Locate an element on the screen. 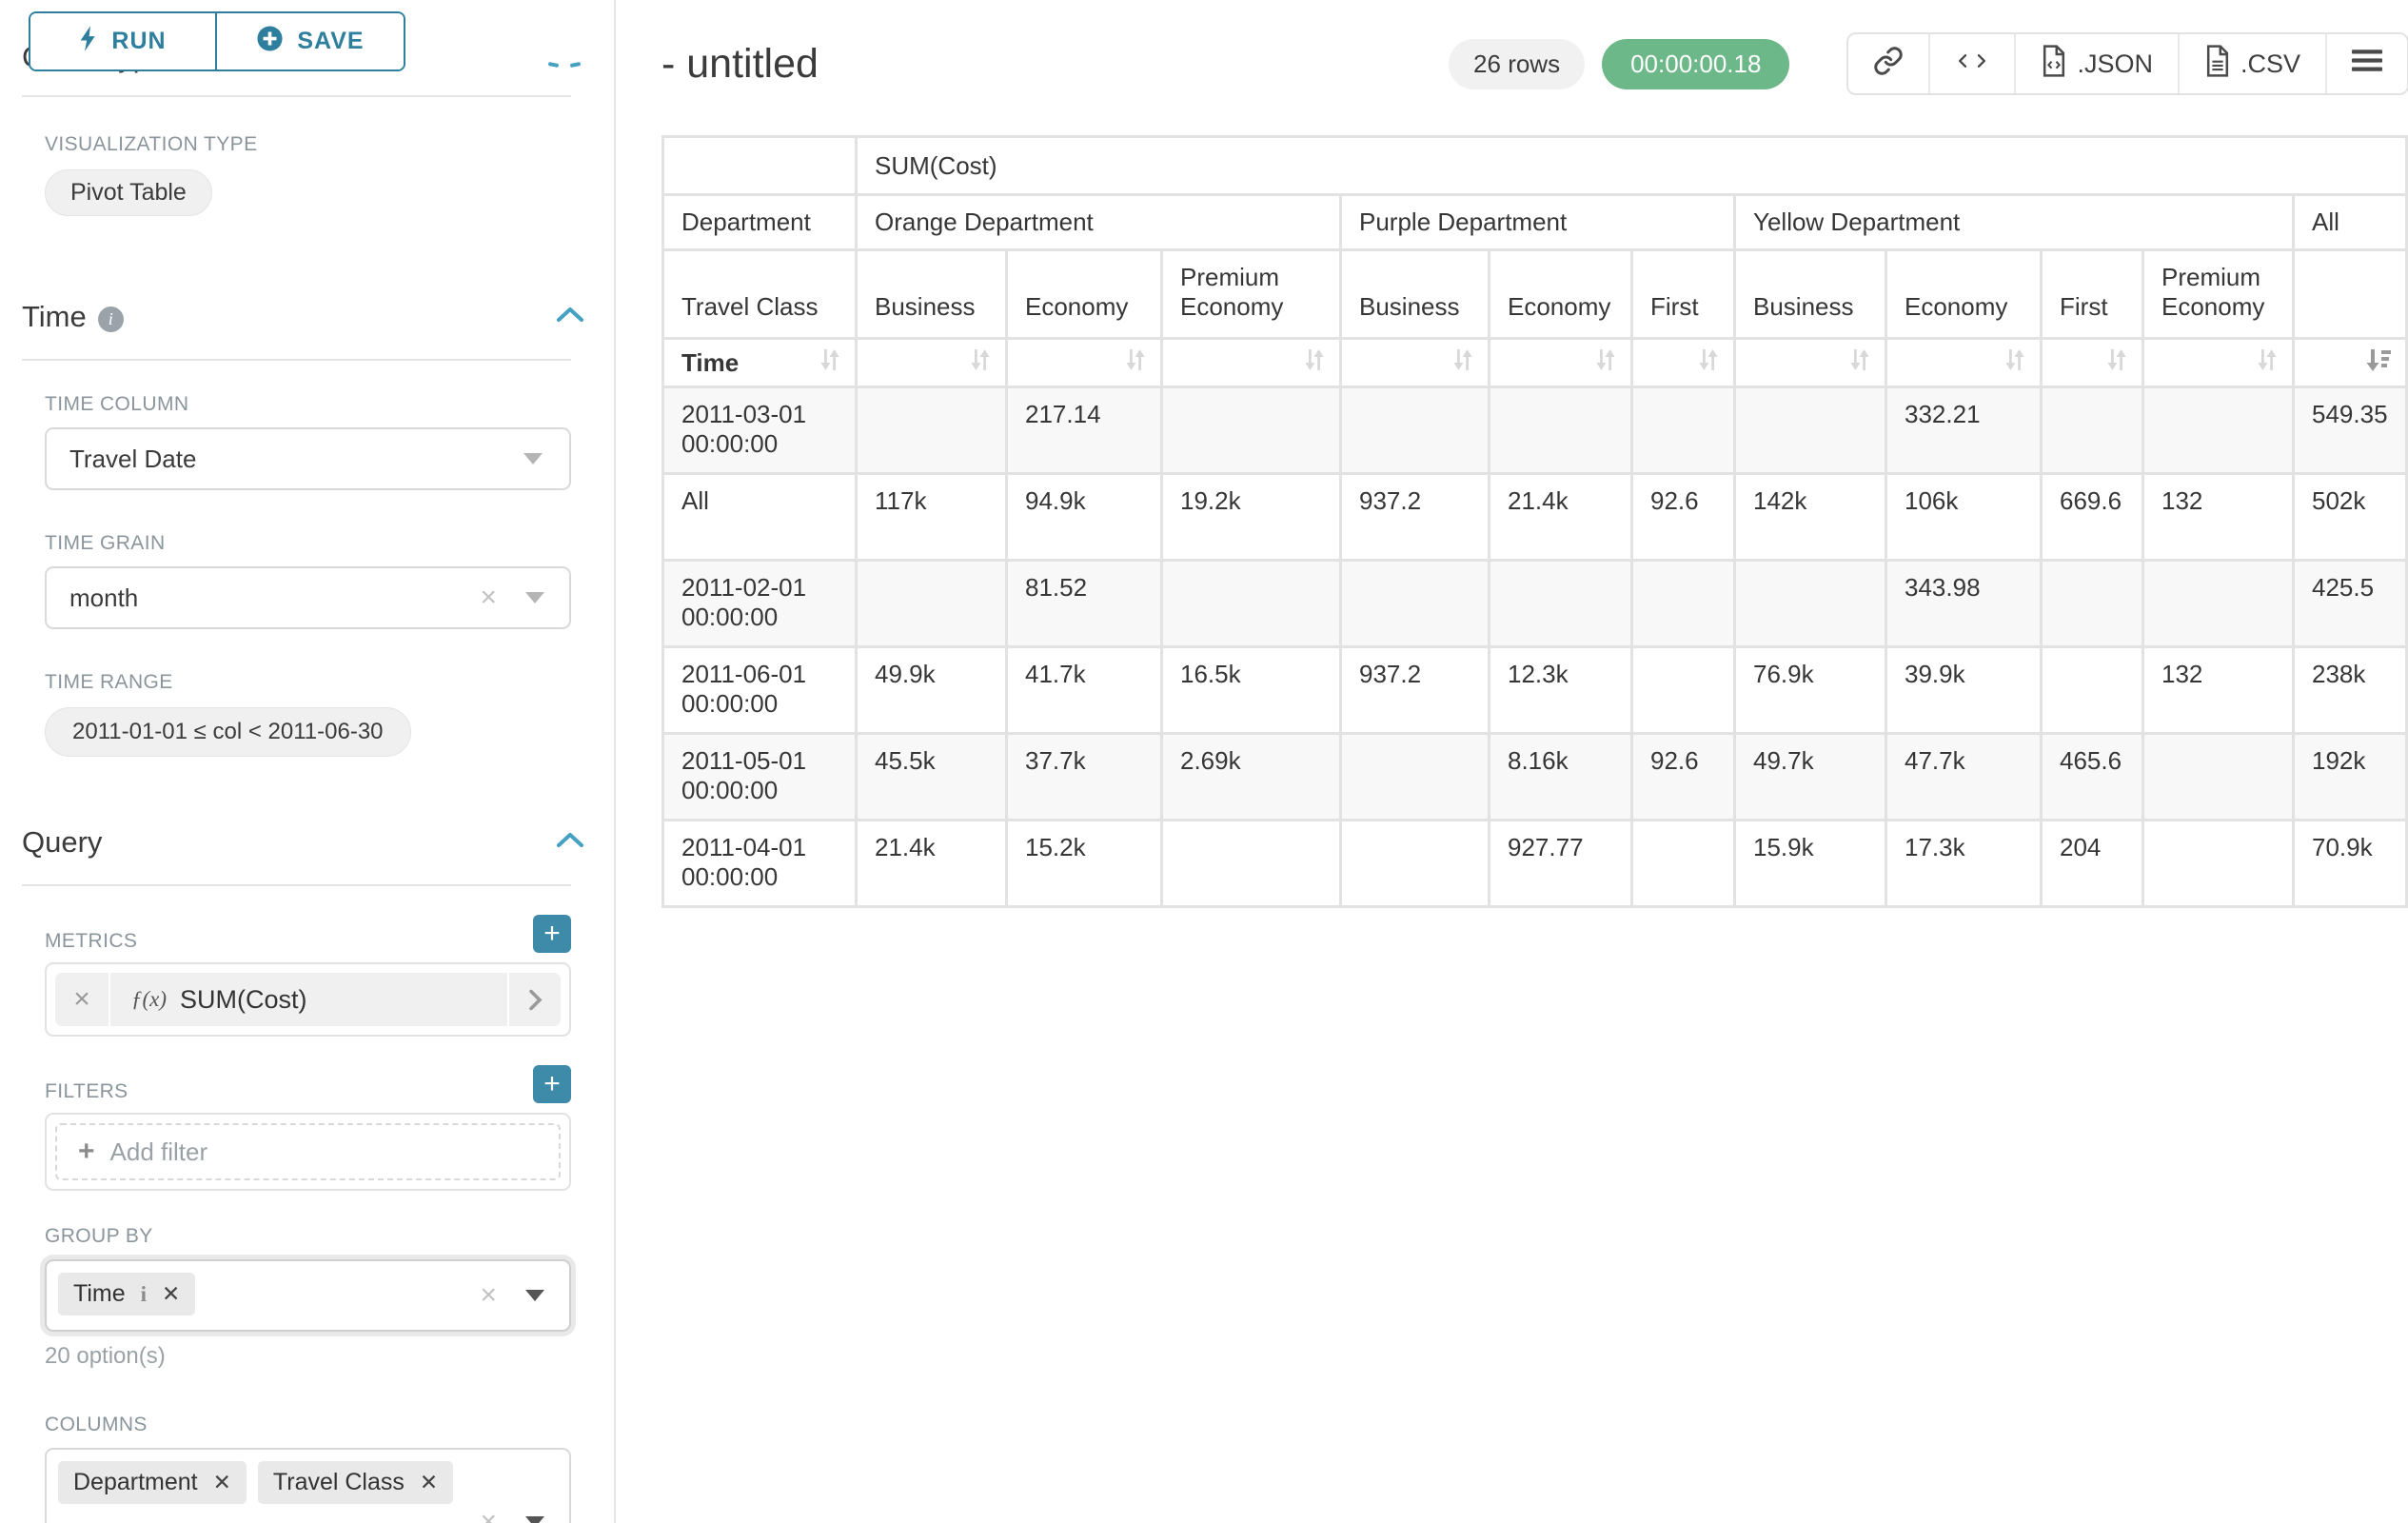  group-by-options-hint: 20 option(s) is located at coordinates (105, 1356).